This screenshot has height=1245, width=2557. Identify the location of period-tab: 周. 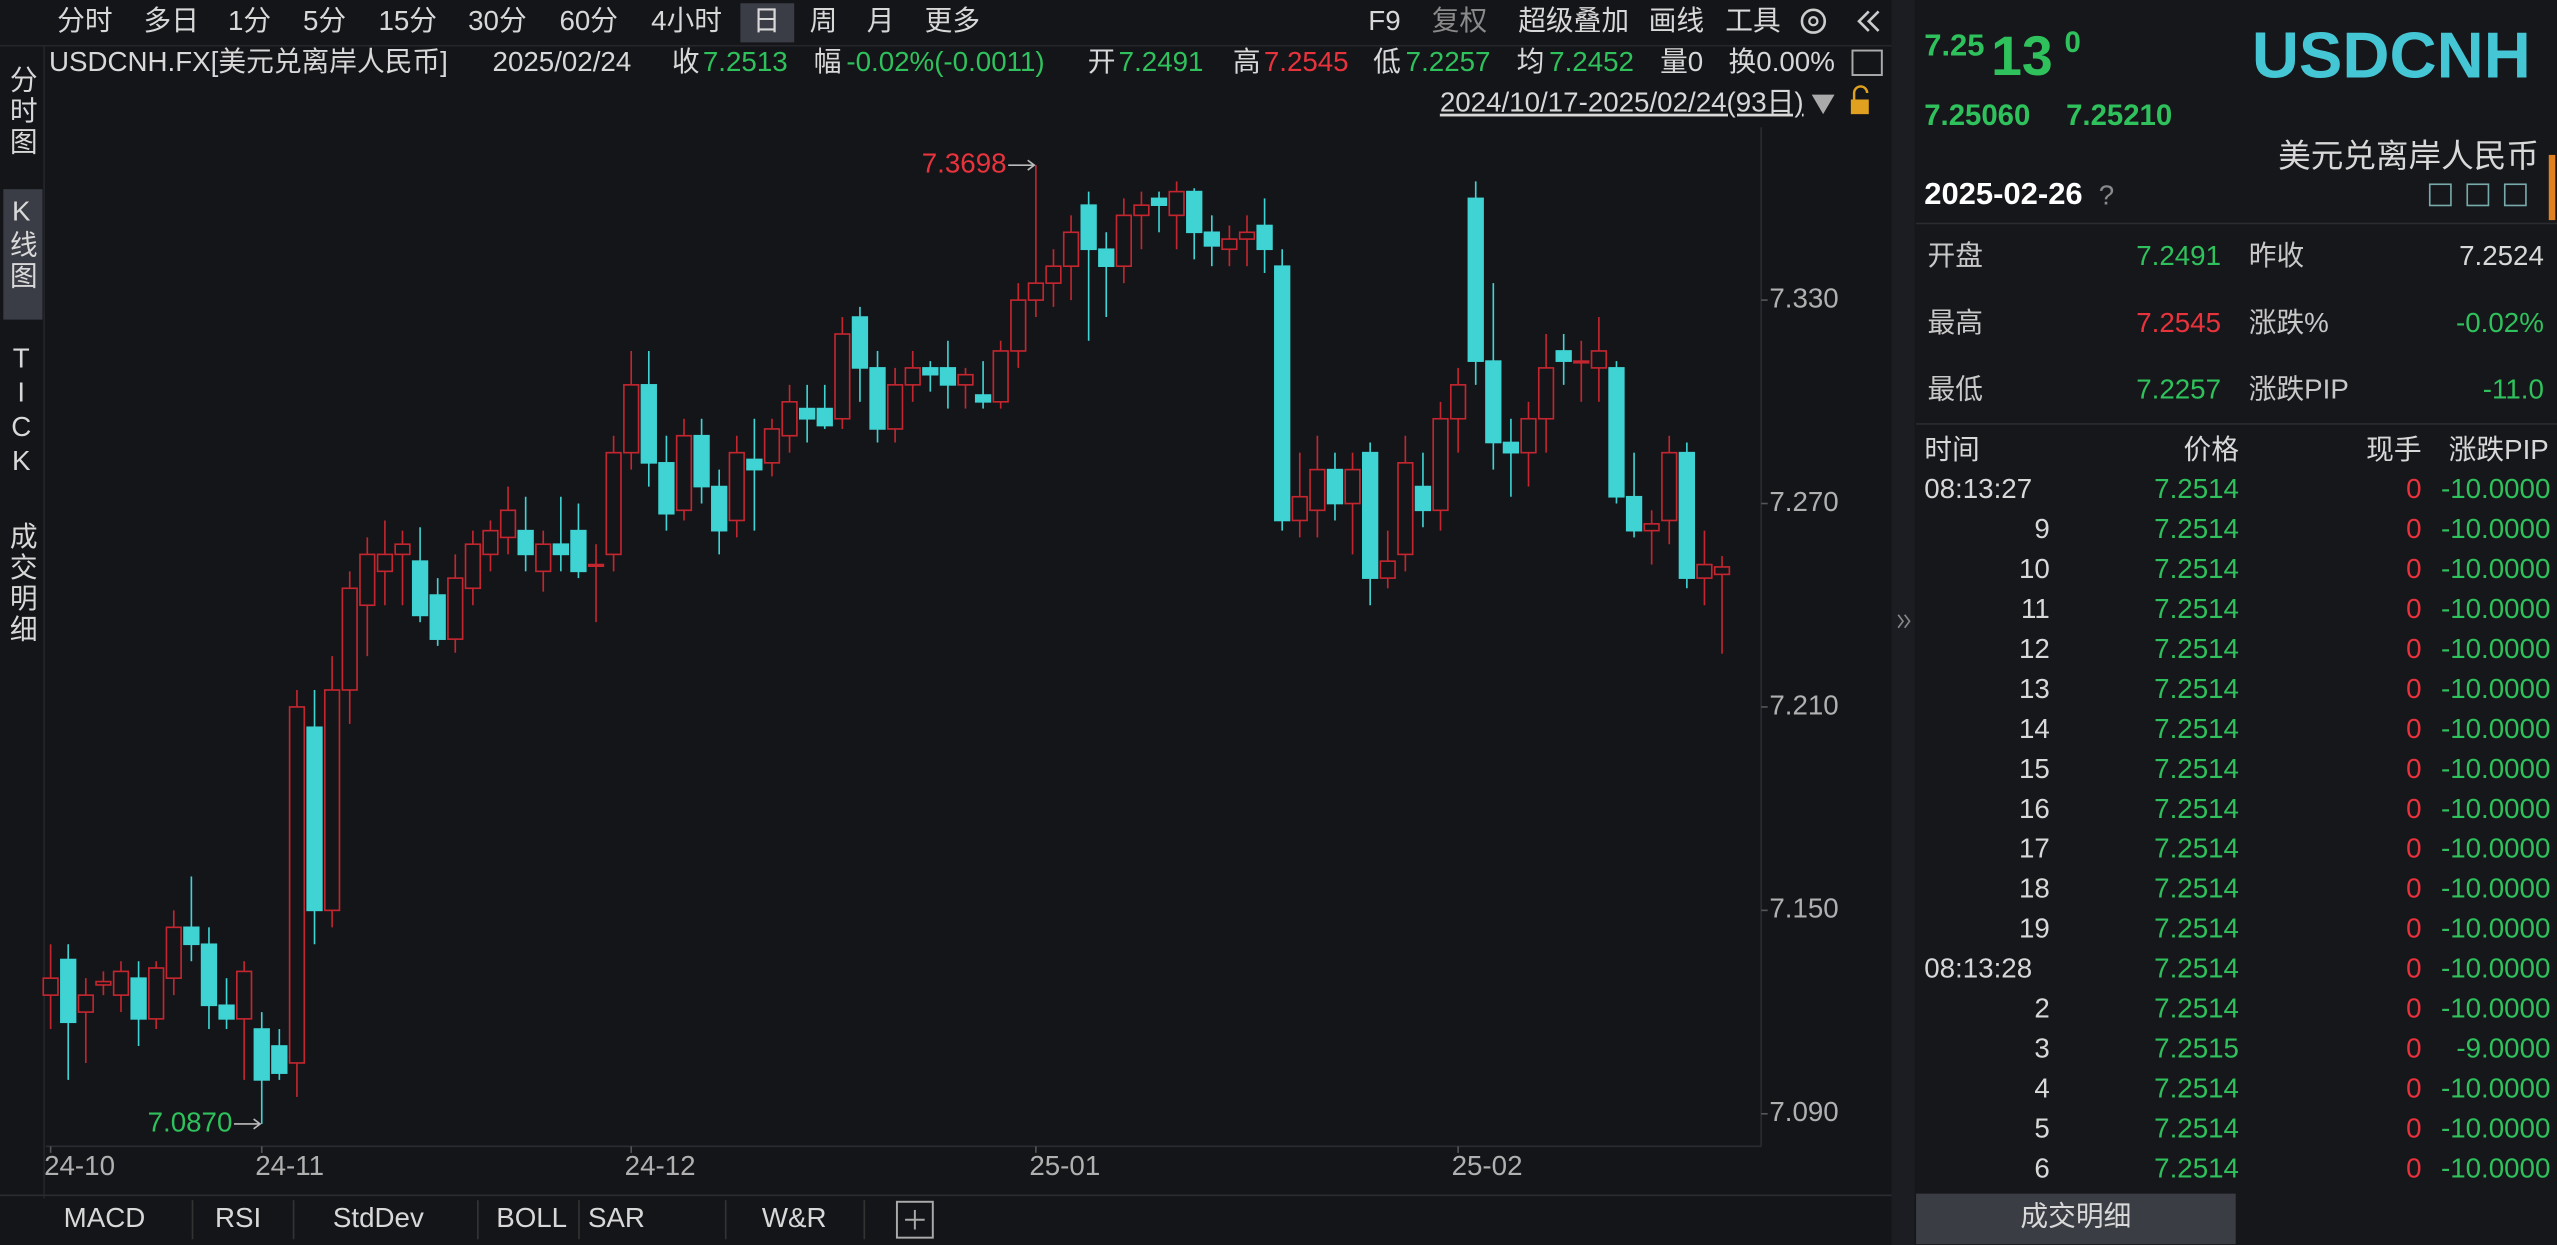
(824, 20).